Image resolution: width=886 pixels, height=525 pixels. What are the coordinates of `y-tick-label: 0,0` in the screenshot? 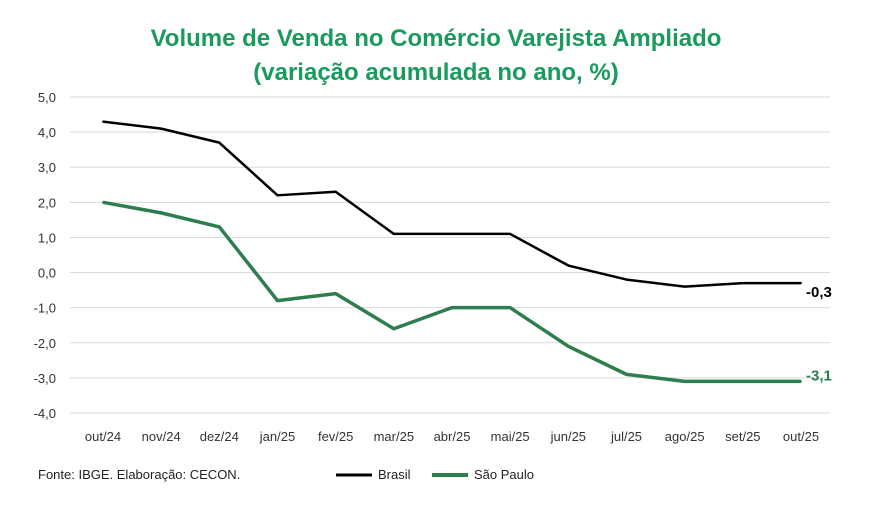 It's located at (47, 273).